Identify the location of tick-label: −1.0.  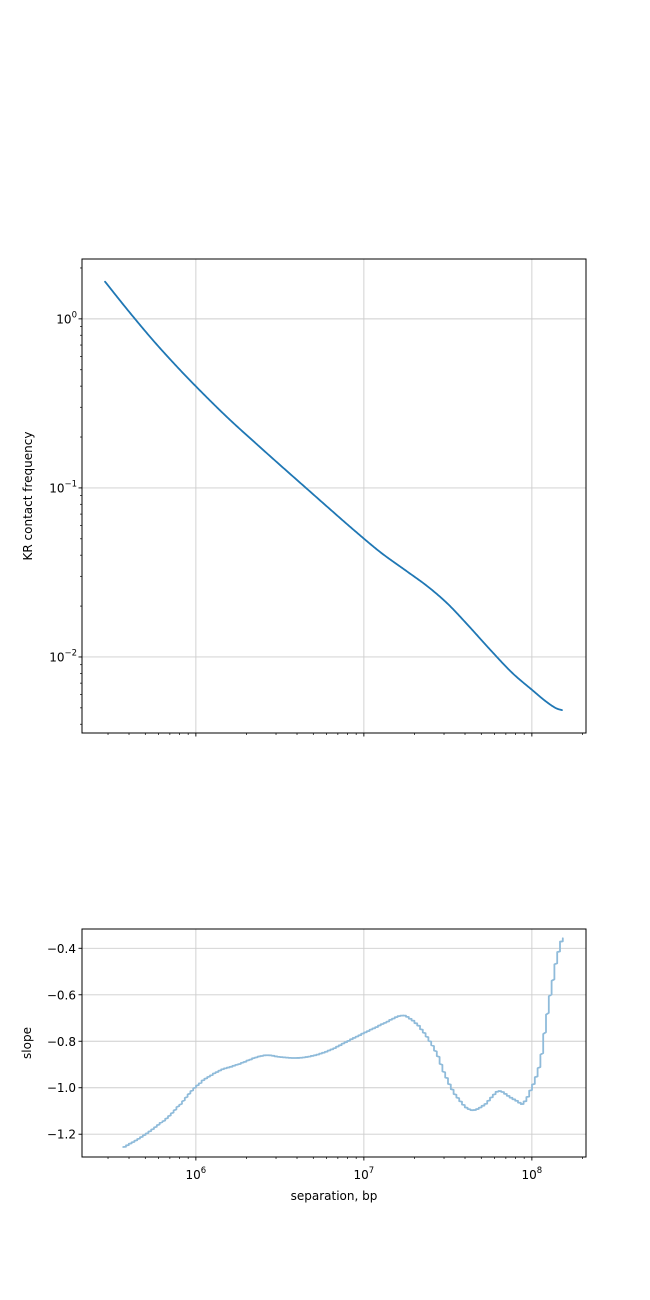
(61, 1088).